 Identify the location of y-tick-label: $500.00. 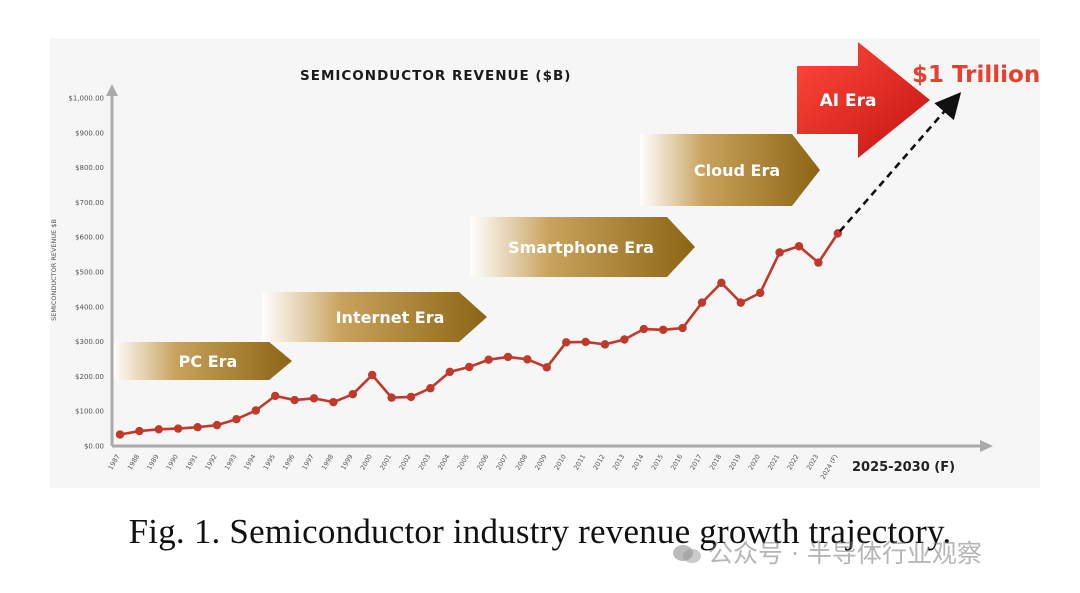
(89, 273).